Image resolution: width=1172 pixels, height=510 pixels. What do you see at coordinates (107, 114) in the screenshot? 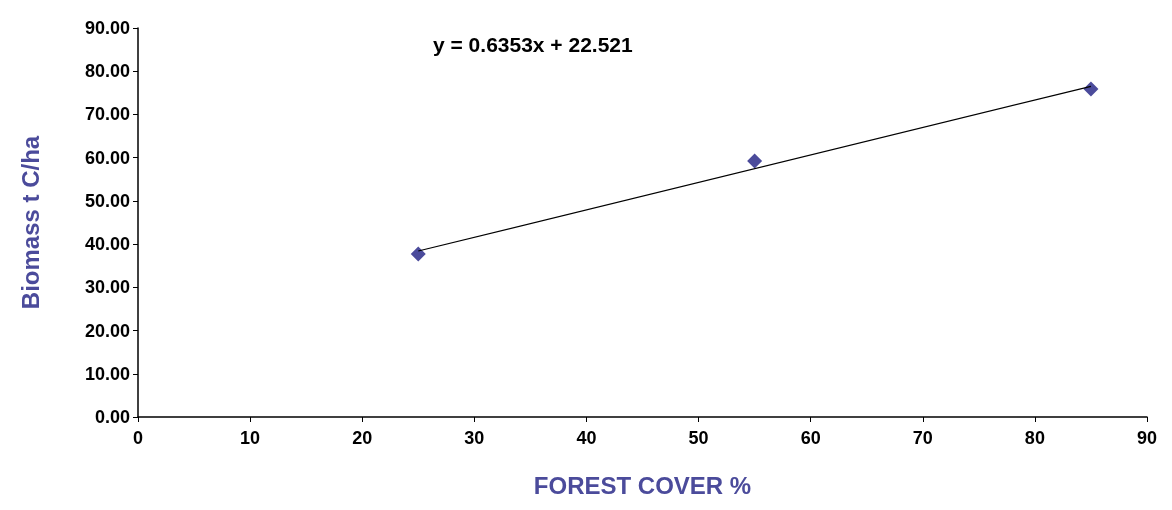
I see `y-tick-label: 70.00` at bounding box center [107, 114].